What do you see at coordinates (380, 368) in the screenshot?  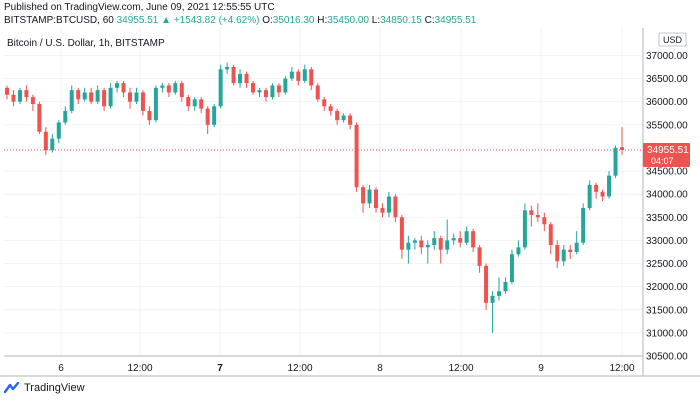 I see `x-tick-label: 8` at bounding box center [380, 368].